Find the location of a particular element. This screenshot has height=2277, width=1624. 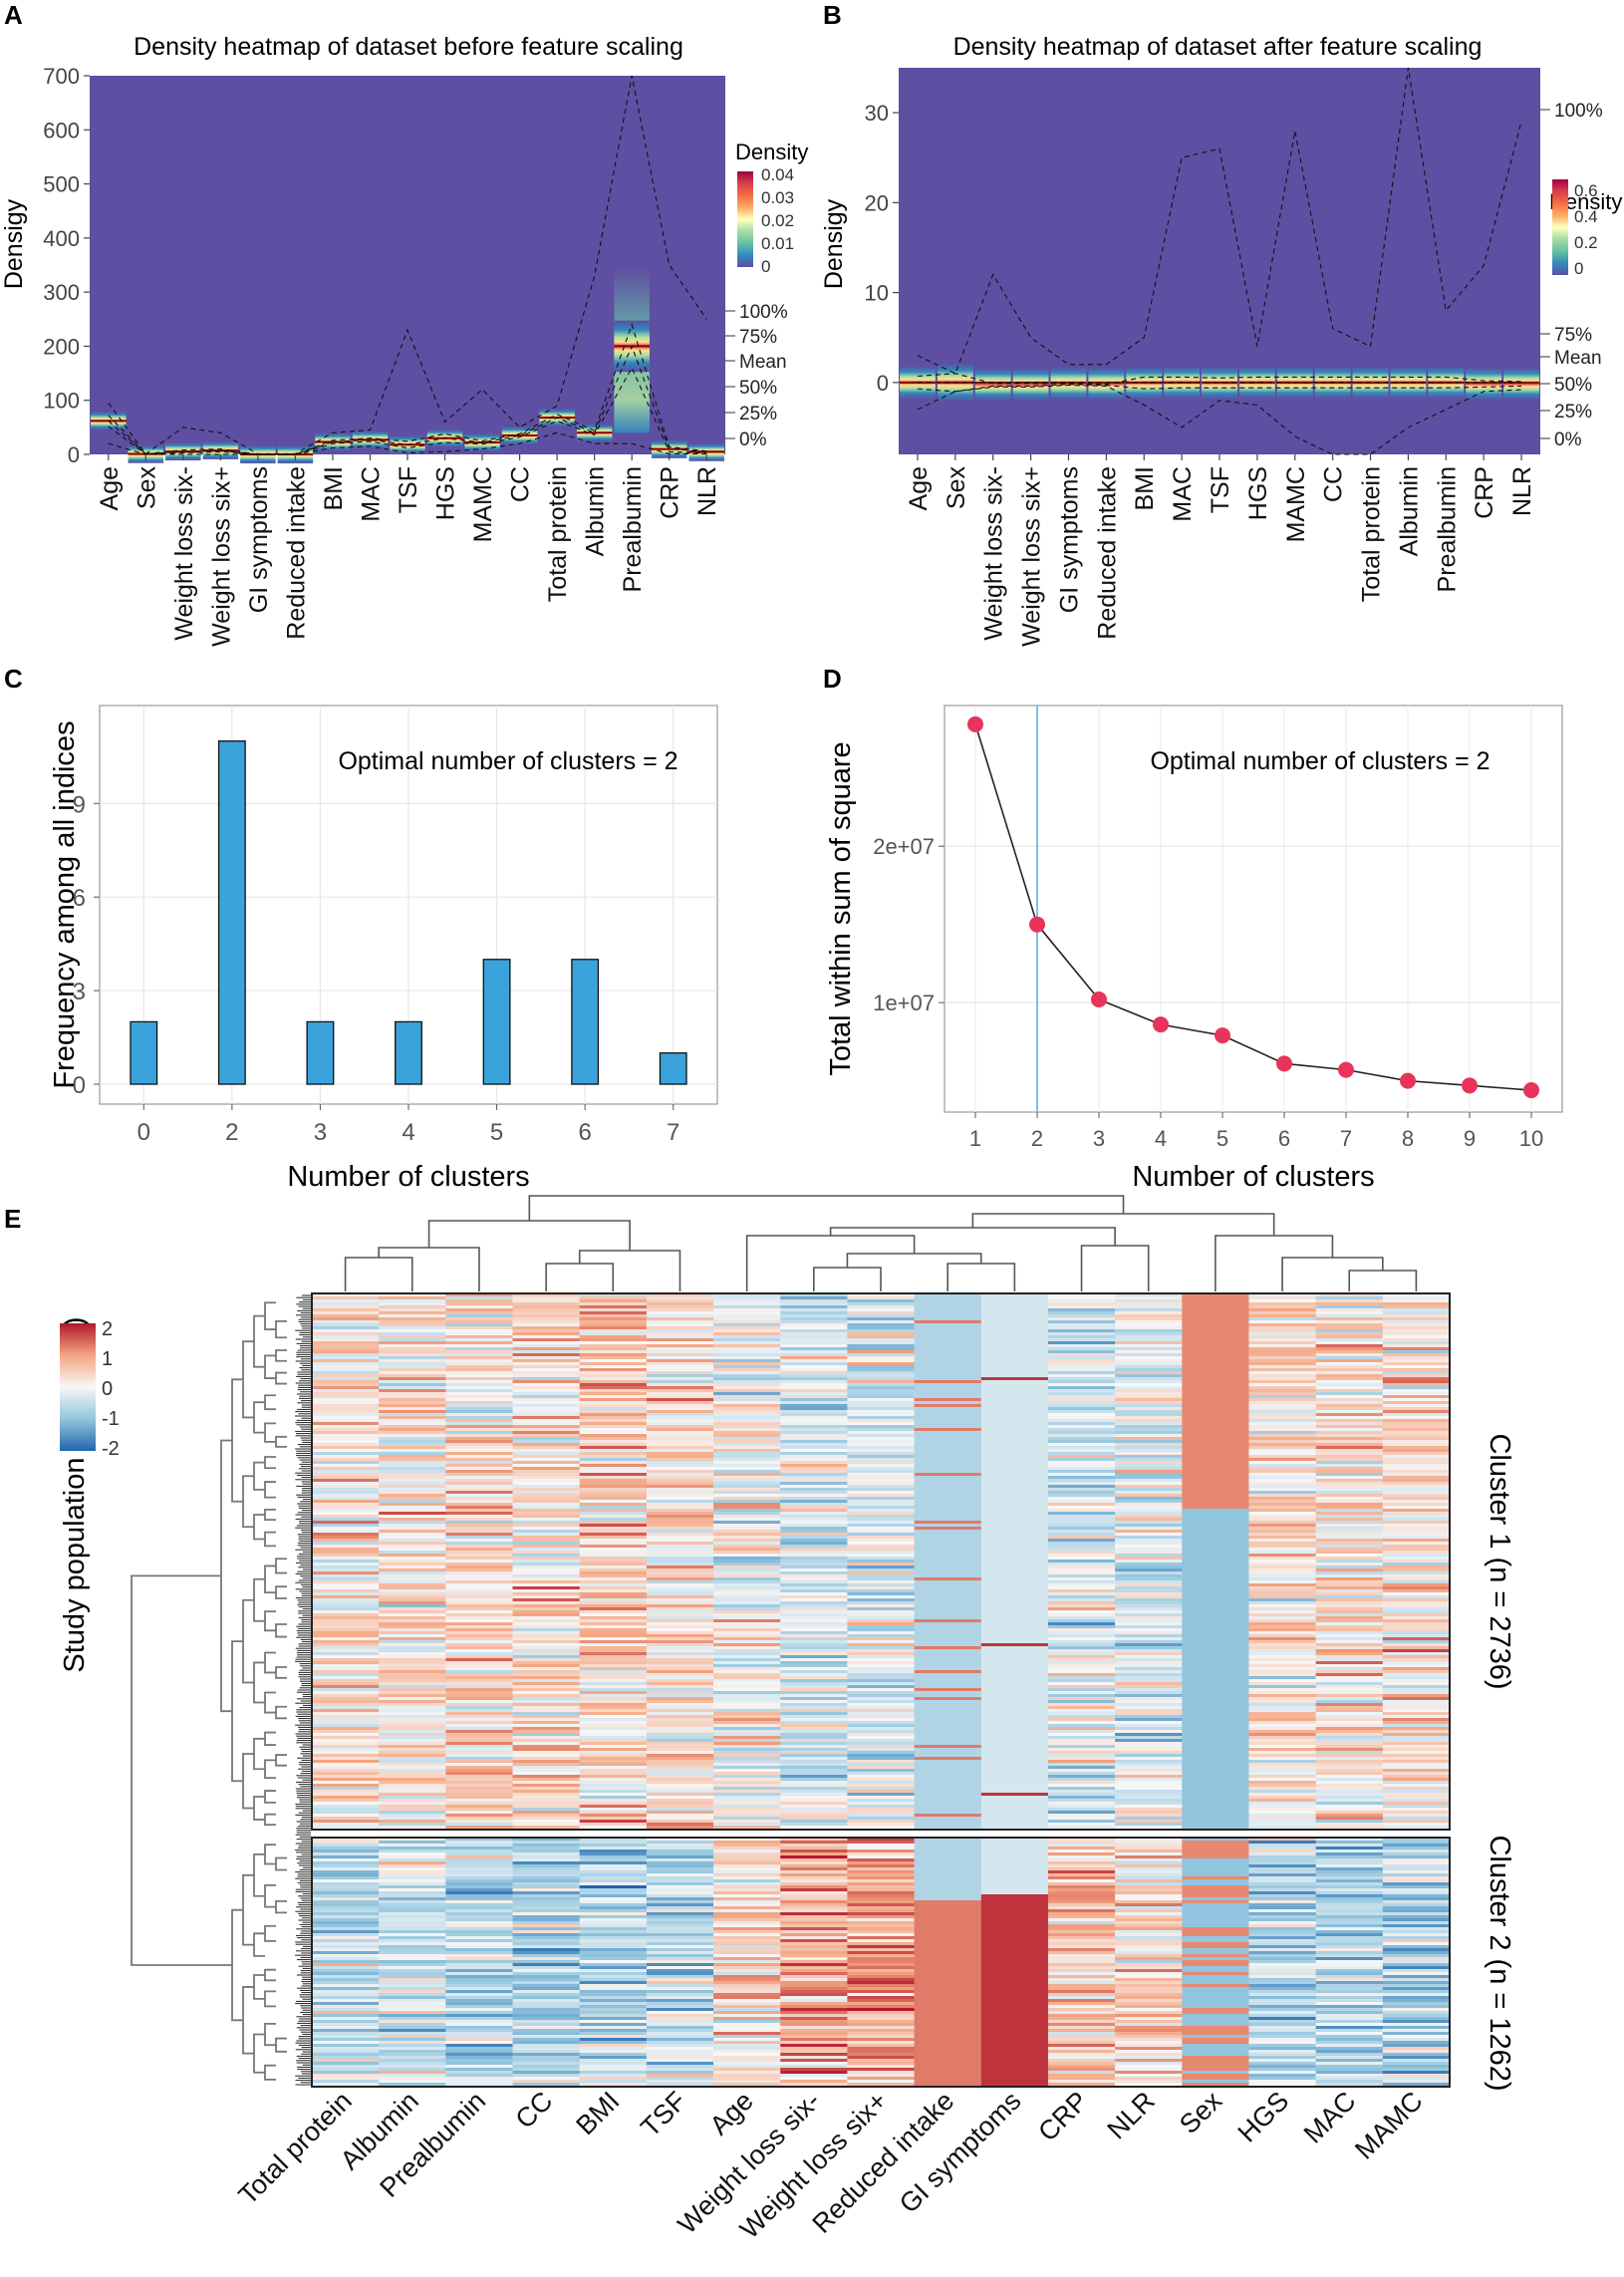

chart-e-legend: 2 1 0 -1 -2 is located at coordinates (90, 1389).